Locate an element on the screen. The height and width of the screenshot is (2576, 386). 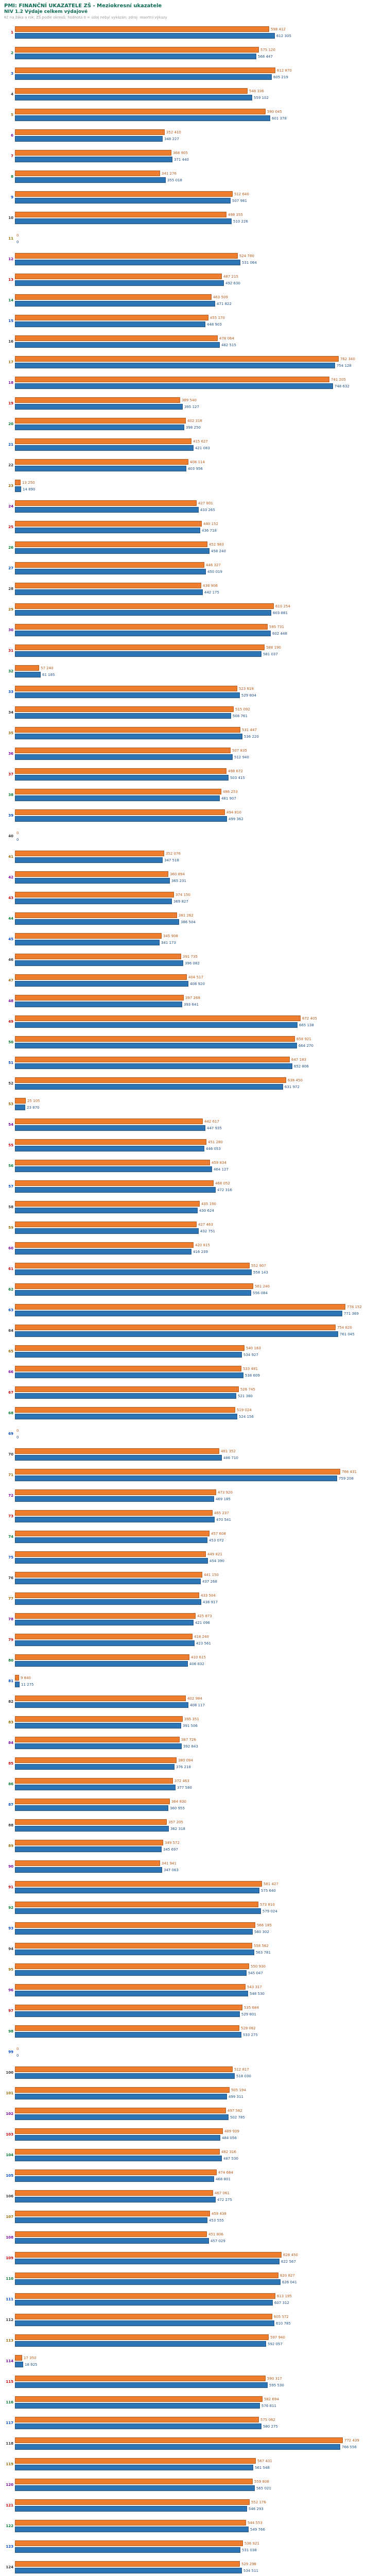
bar-line: 478 064 is located at coordinates (201, 338).